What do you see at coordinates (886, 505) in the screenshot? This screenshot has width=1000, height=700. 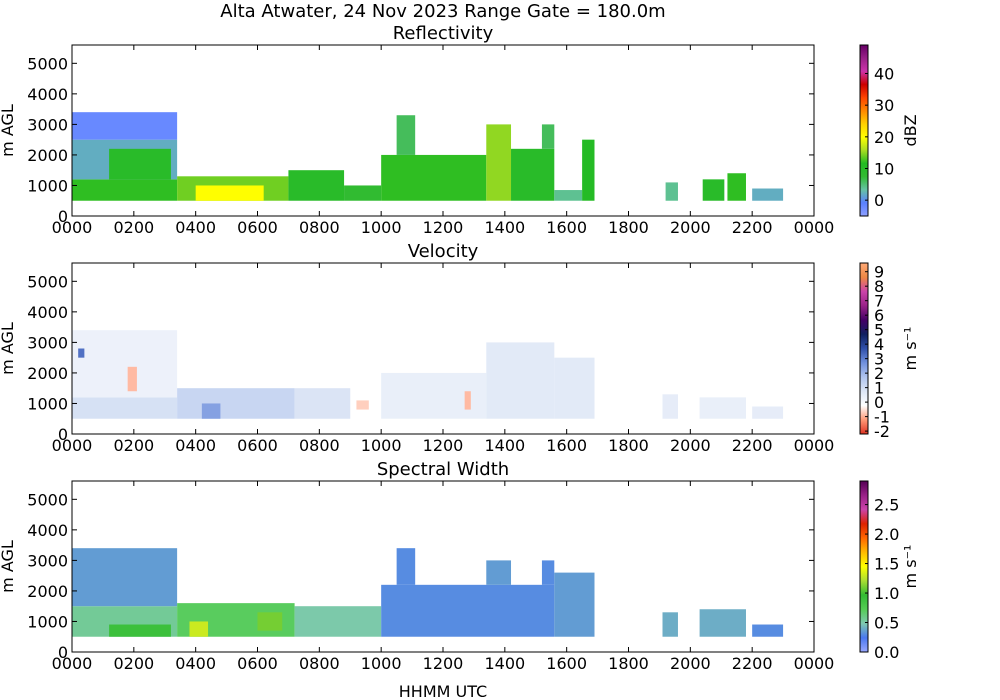 I see `colorbar-tick-label: 2.5` at bounding box center [886, 505].